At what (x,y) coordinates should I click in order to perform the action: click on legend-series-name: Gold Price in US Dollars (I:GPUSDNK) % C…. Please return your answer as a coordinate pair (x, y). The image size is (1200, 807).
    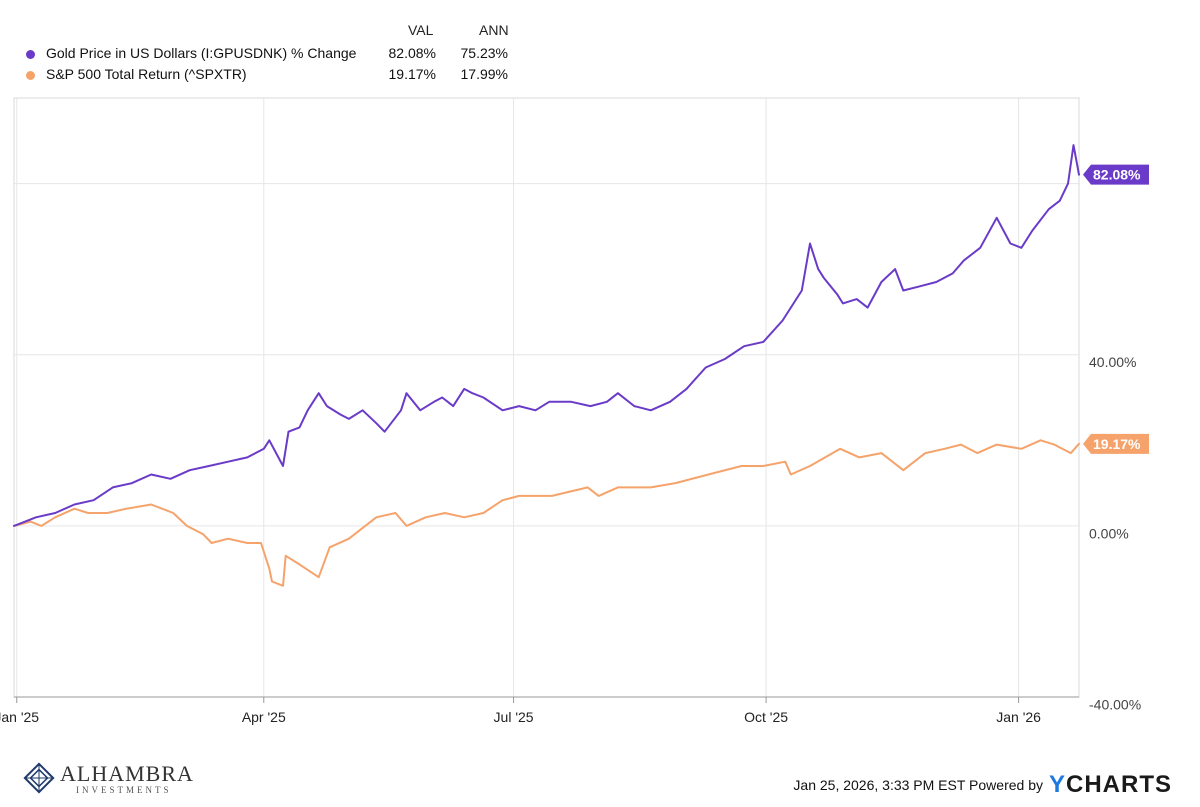
    Looking at the image, I should click on (201, 53).